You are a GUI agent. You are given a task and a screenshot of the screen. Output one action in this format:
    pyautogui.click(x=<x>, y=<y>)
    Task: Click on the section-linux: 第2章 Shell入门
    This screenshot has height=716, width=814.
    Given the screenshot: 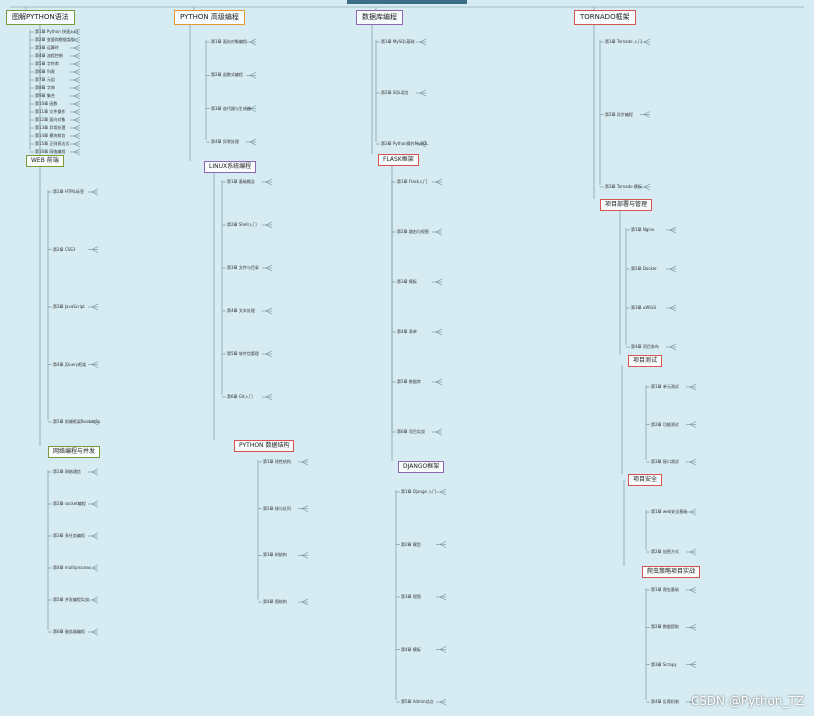 What is the action you would take?
    pyautogui.click(x=242, y=224)
    